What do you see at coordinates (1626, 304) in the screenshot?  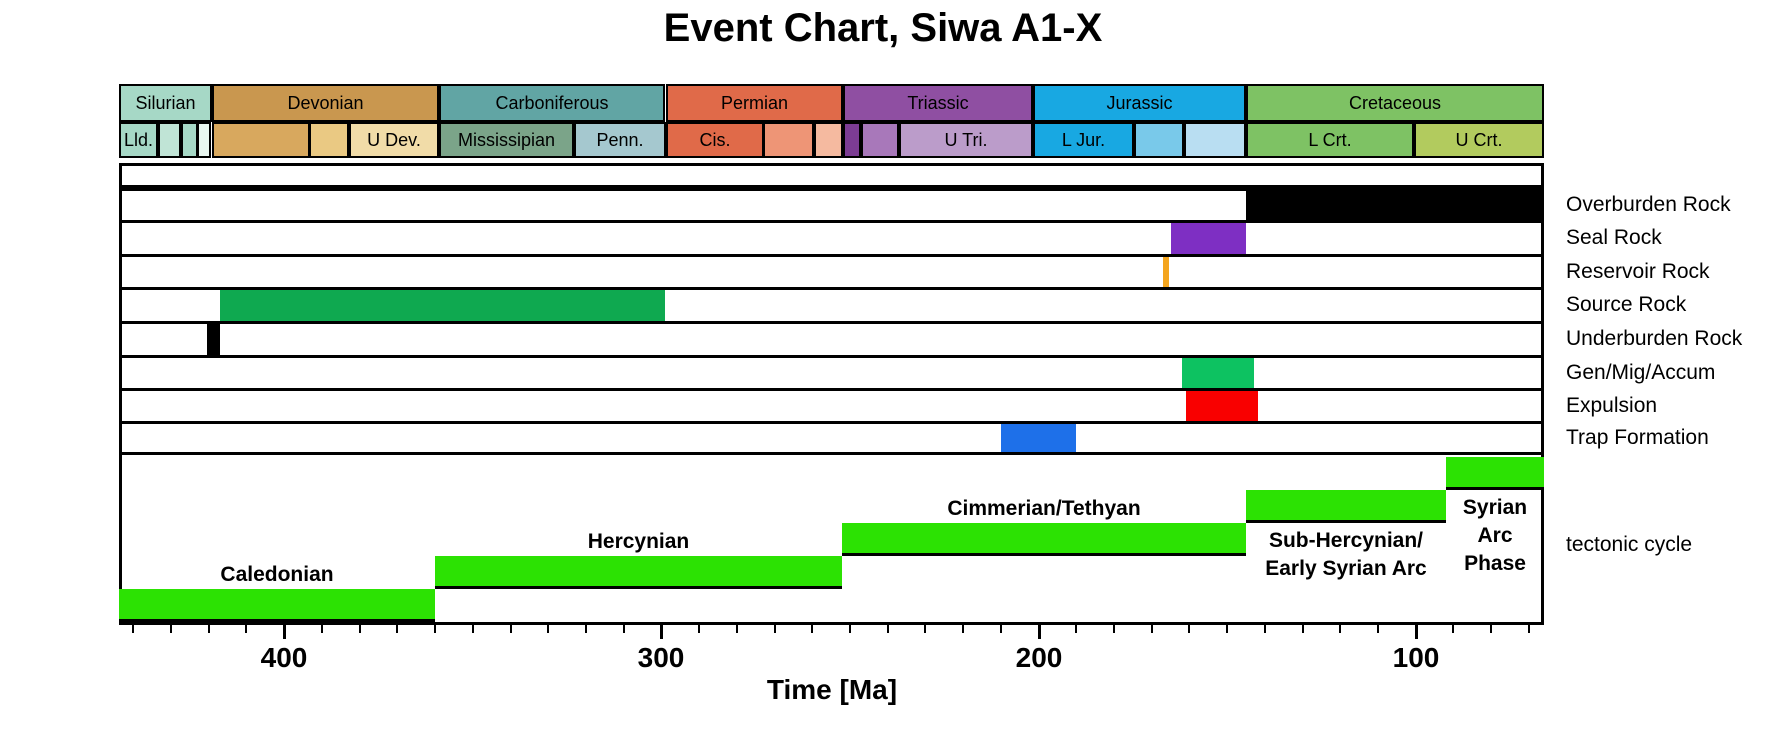 I see `row-label-source-rock: Source Rock` at bounding box center [1626, 304].